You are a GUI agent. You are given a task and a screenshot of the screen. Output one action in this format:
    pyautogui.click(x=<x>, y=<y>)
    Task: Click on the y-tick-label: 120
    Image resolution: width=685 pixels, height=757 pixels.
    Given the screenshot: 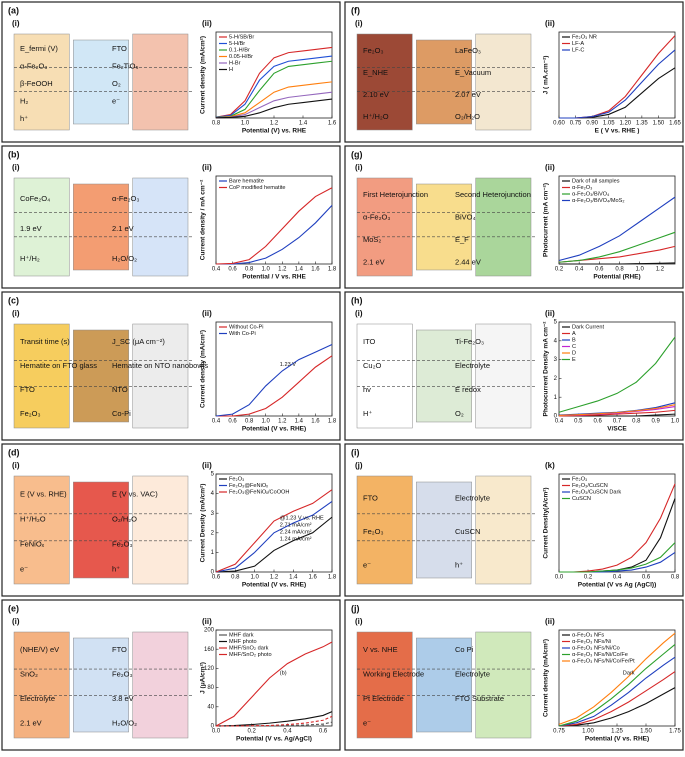 What is the action you would take?
    pyautogui.click(x=209, y=669)
    